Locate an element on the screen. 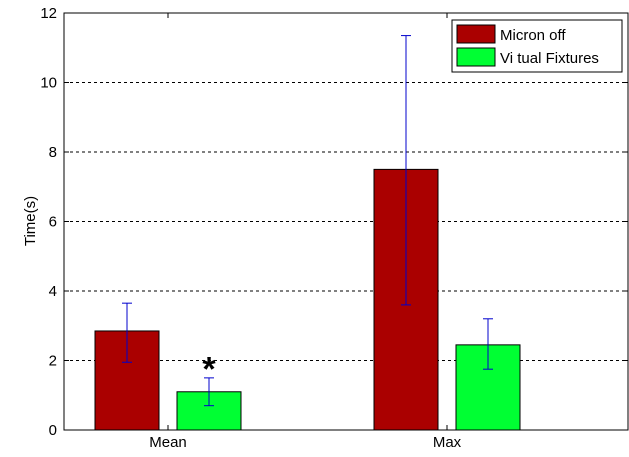 This screenshot has height=457, width=629. annotations-layer: * is located at coordinates (209, 370).